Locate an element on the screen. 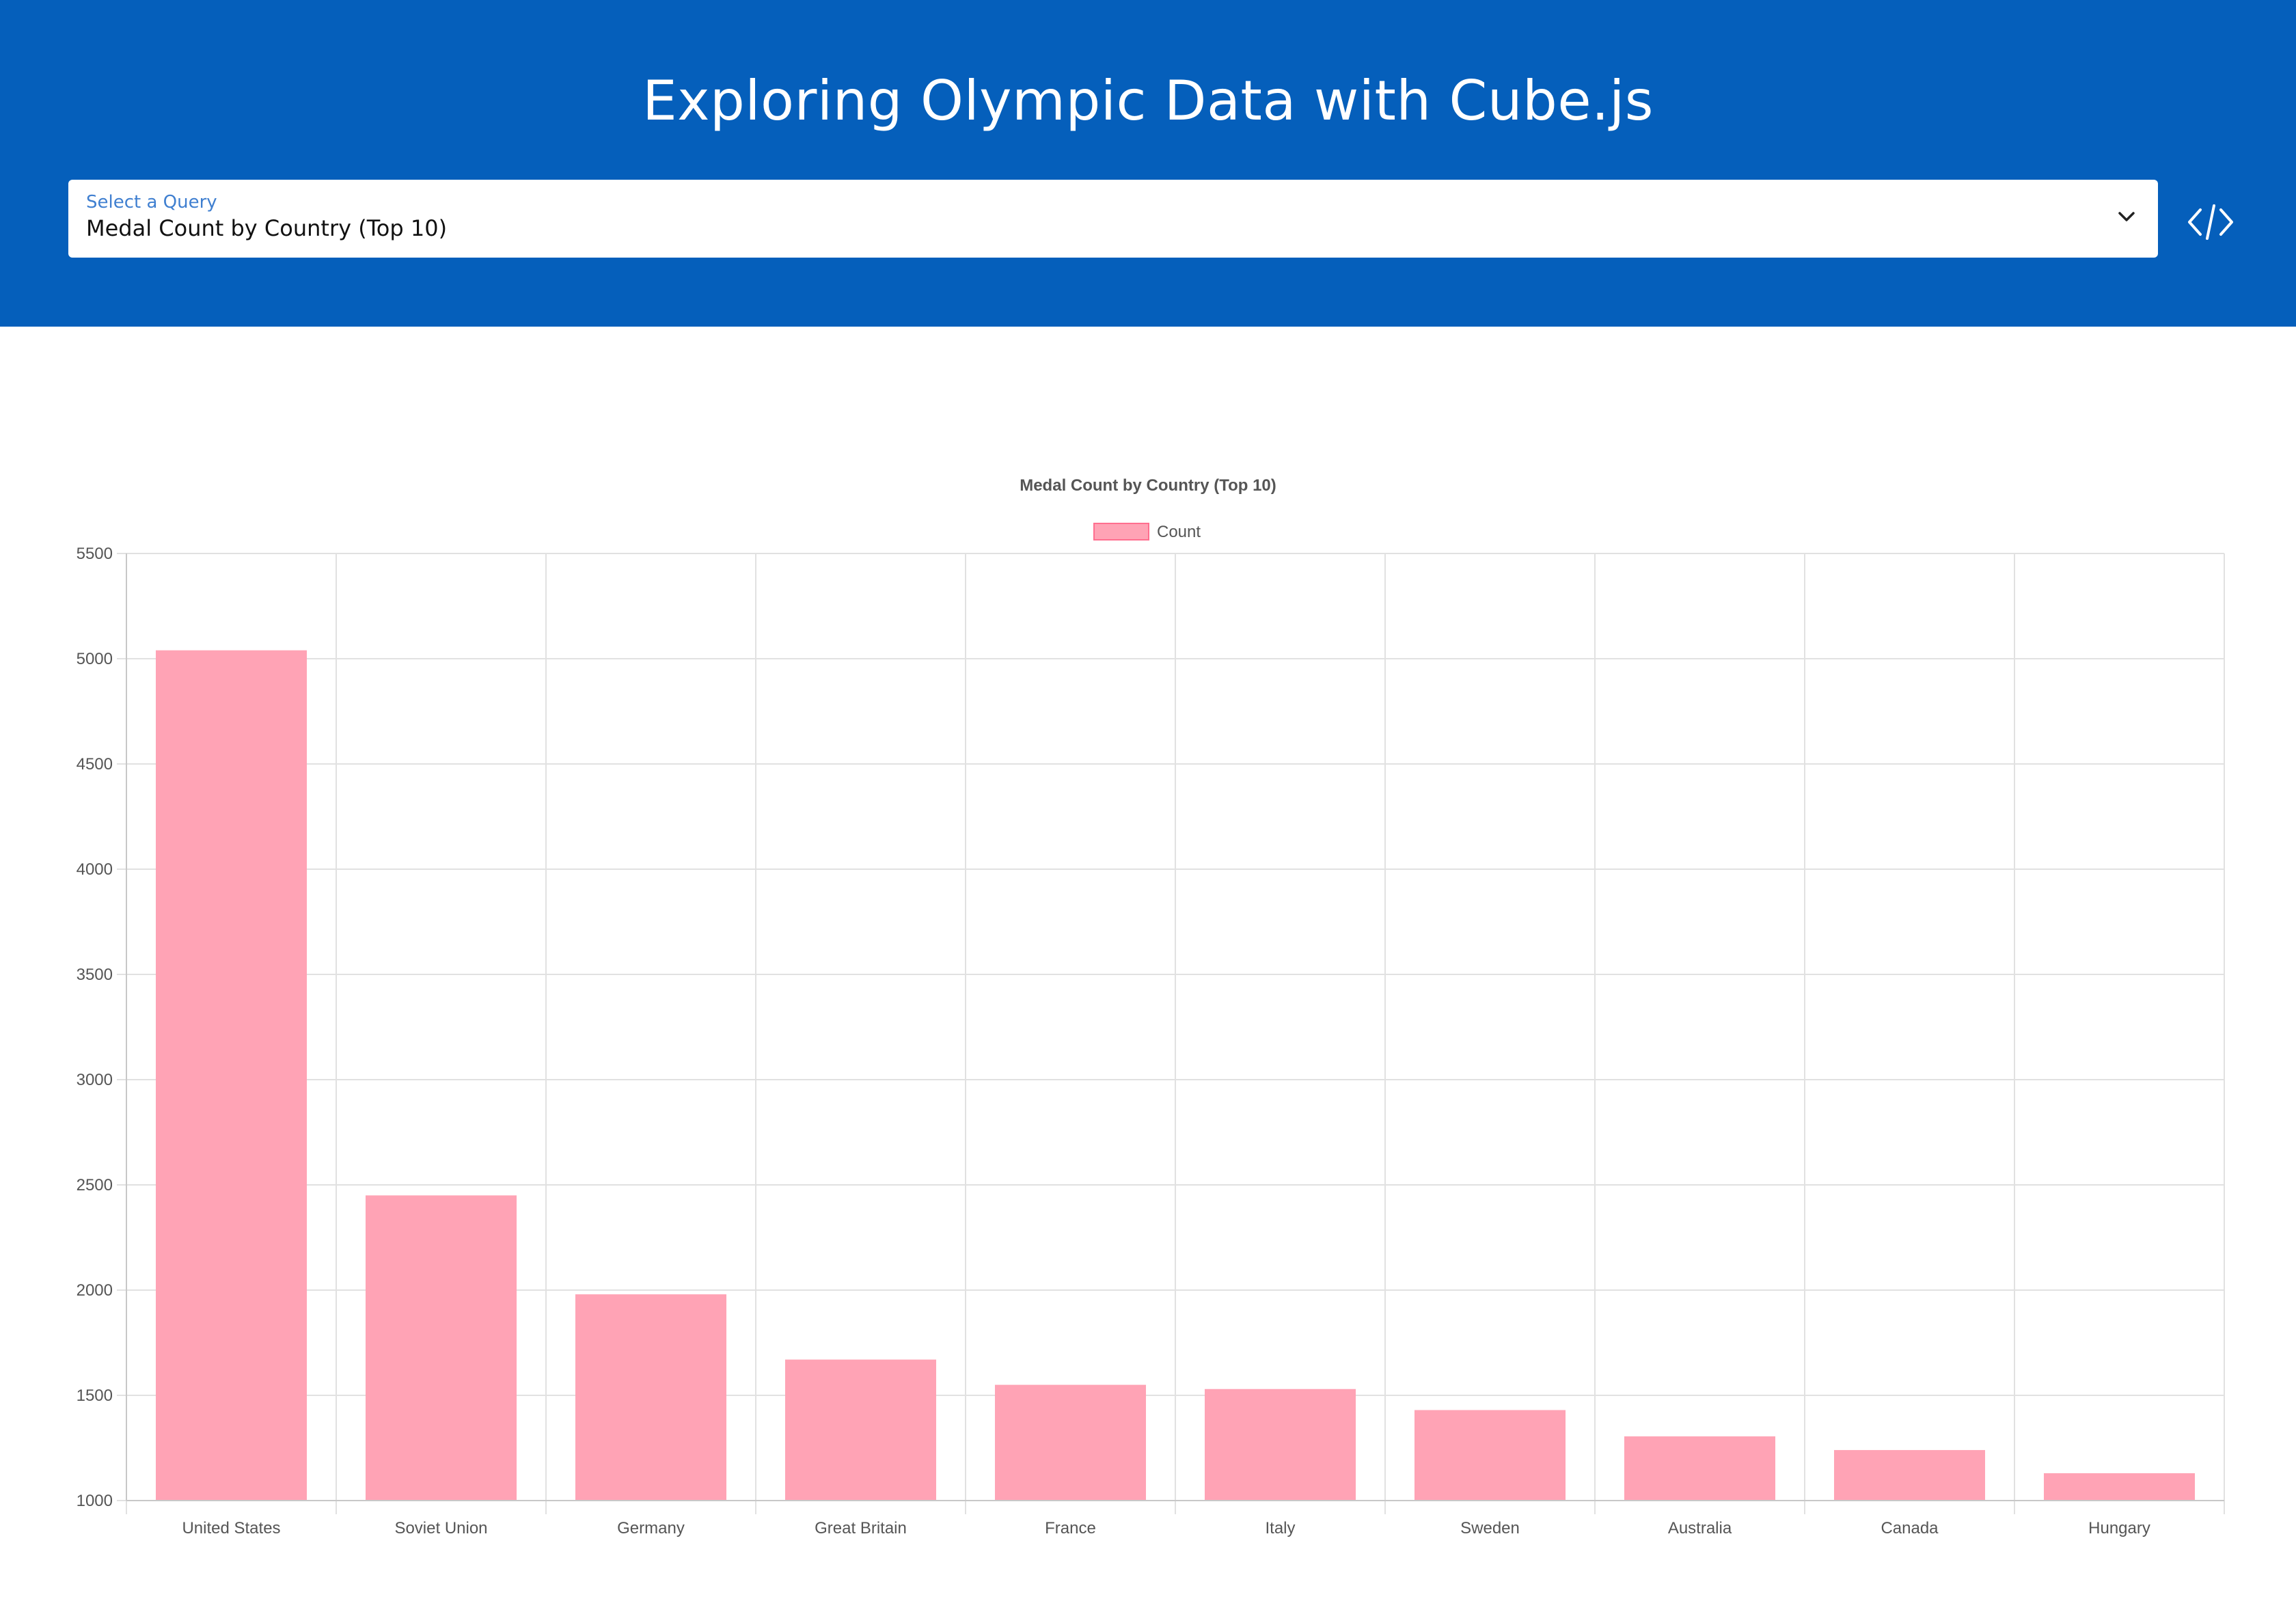  y-tick-label: 3000 is located at coordinates (95, 1080).